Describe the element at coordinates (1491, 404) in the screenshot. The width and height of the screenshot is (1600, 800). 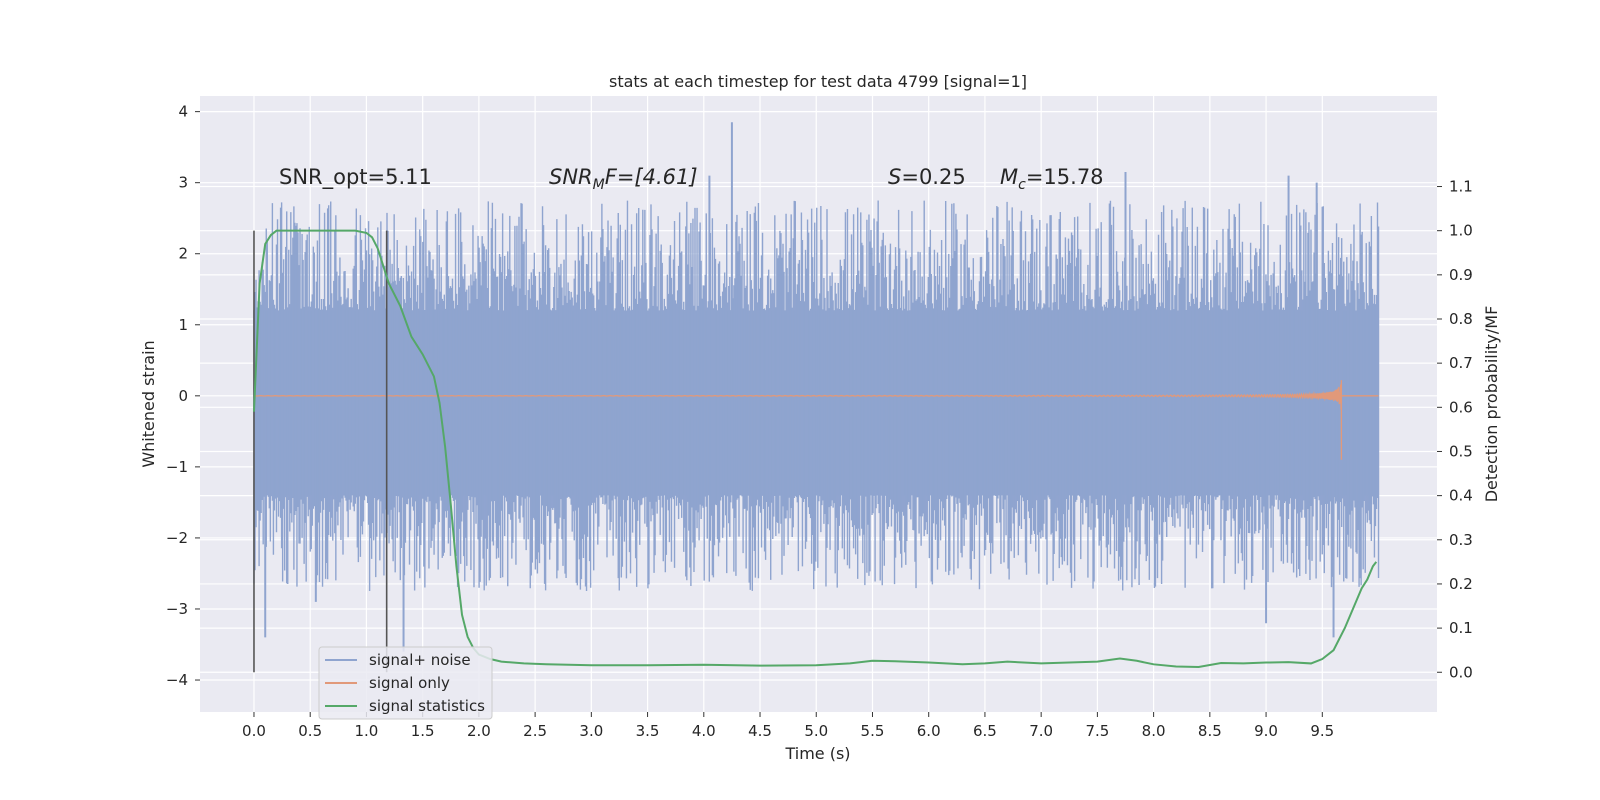
I see `y2-axis-label: Detection probability/MF` at that location.